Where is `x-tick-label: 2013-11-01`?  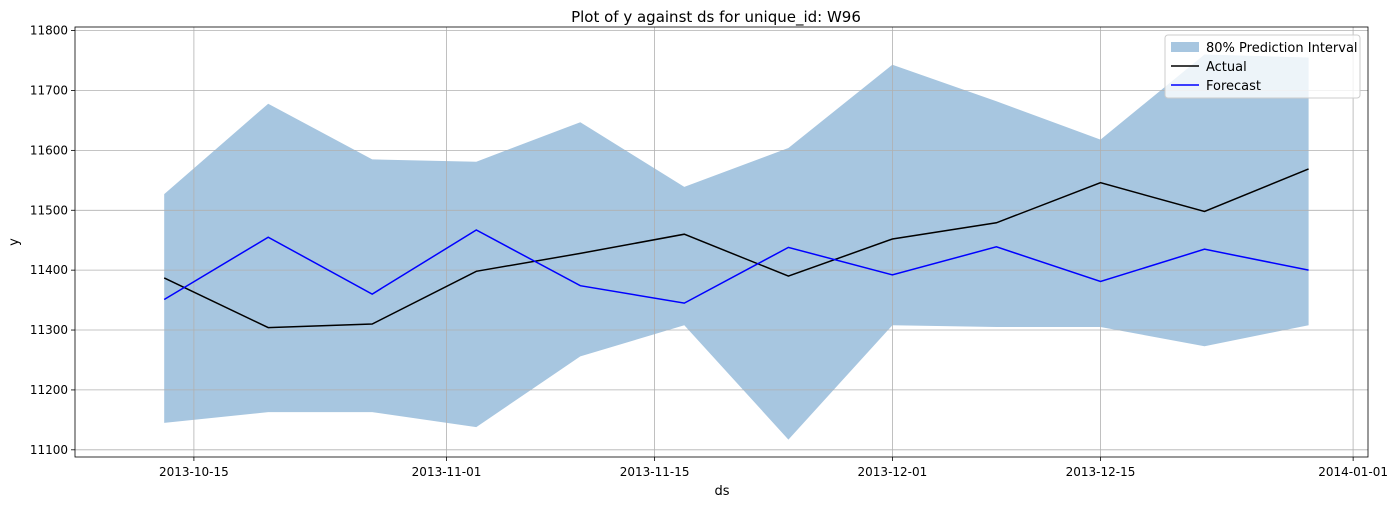
x-tick-label: 2013-11-01 is located at coordinates (447, 472).